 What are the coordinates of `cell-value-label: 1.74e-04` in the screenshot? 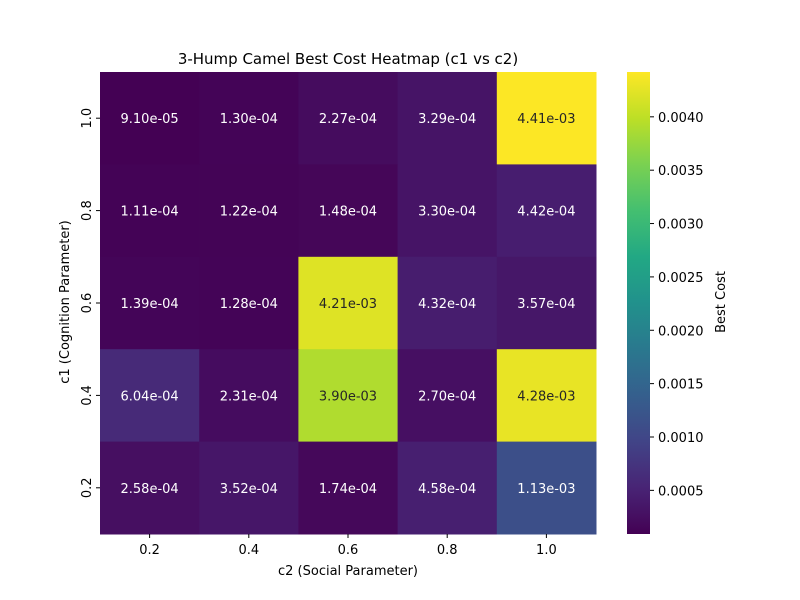 It's located at (348, 489).